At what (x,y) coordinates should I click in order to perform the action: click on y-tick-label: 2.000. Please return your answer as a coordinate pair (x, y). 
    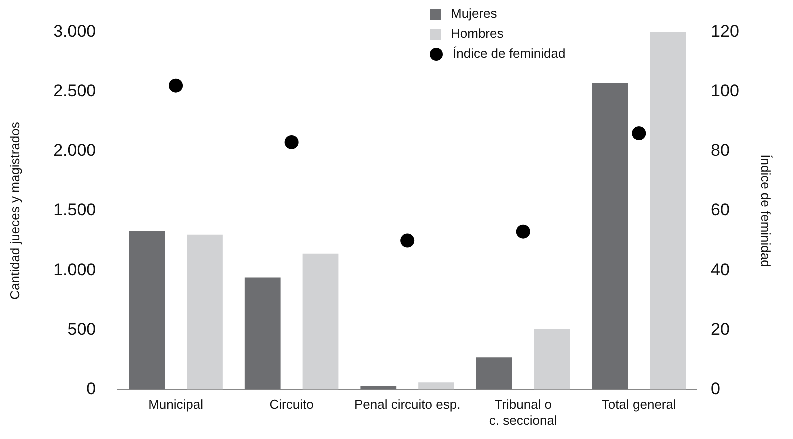
    Looking at the image, I should click on (75, 150).